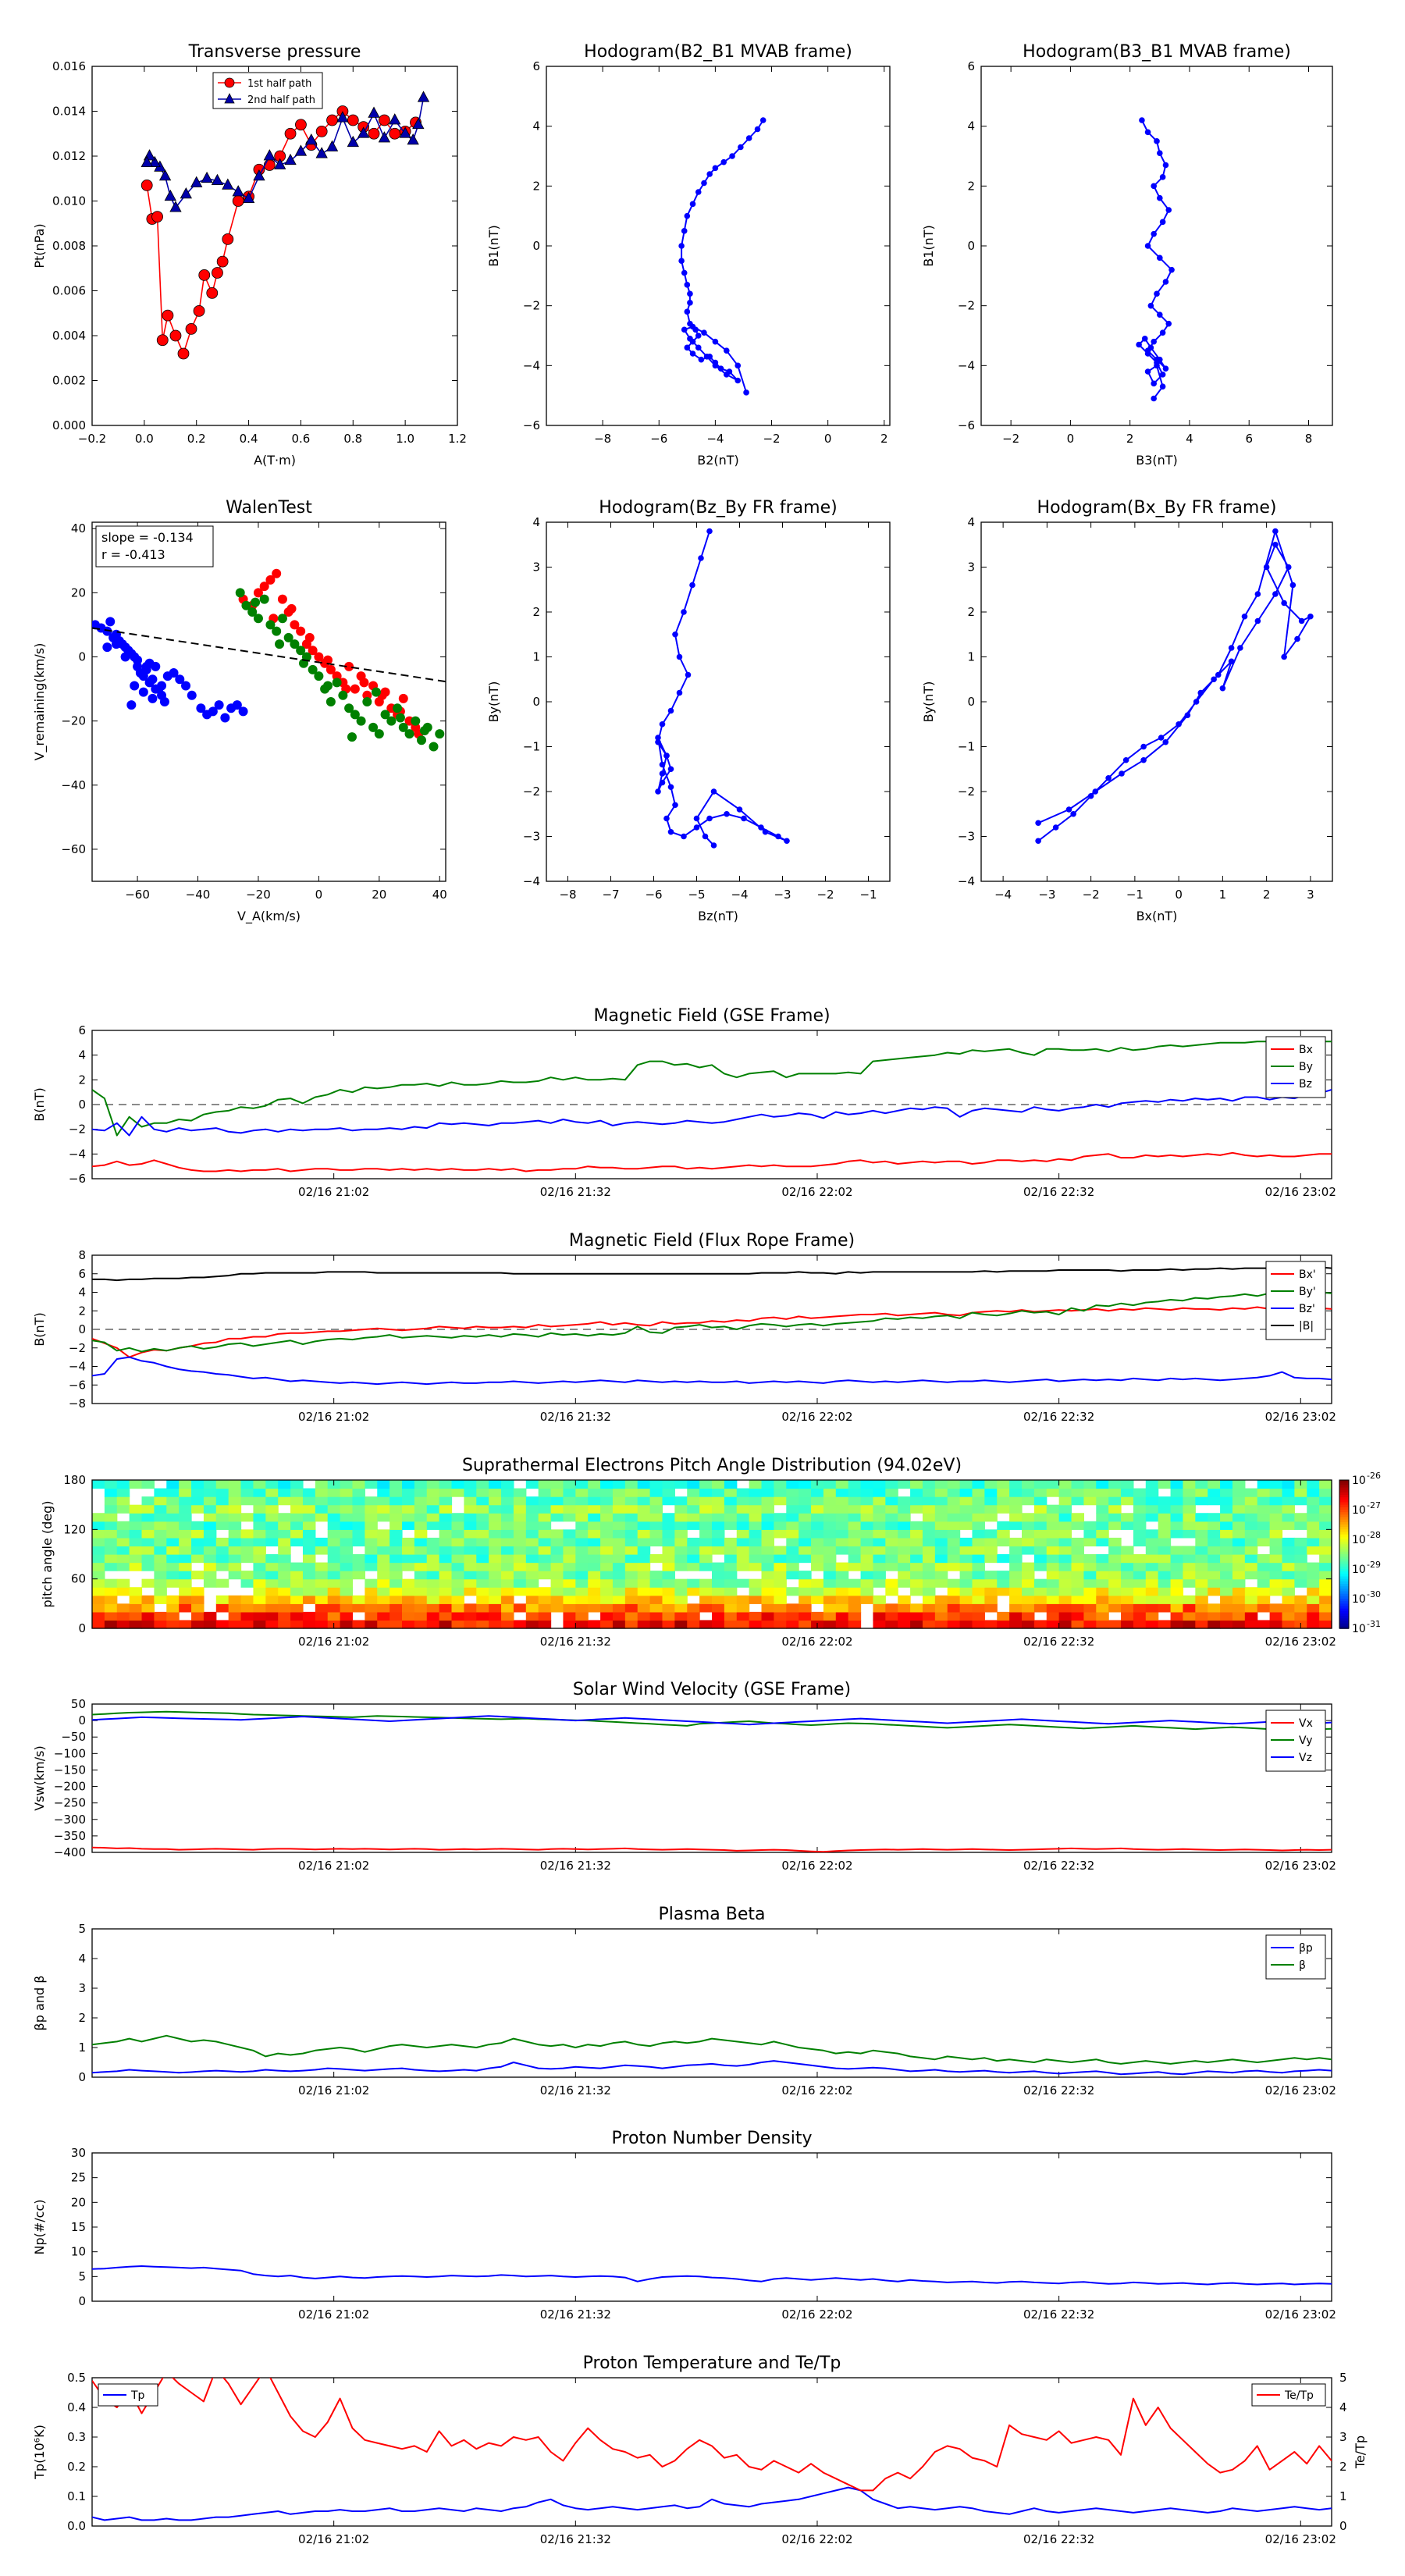  I want to click on annotation-text: slope = -0.134, so click(147, 537).